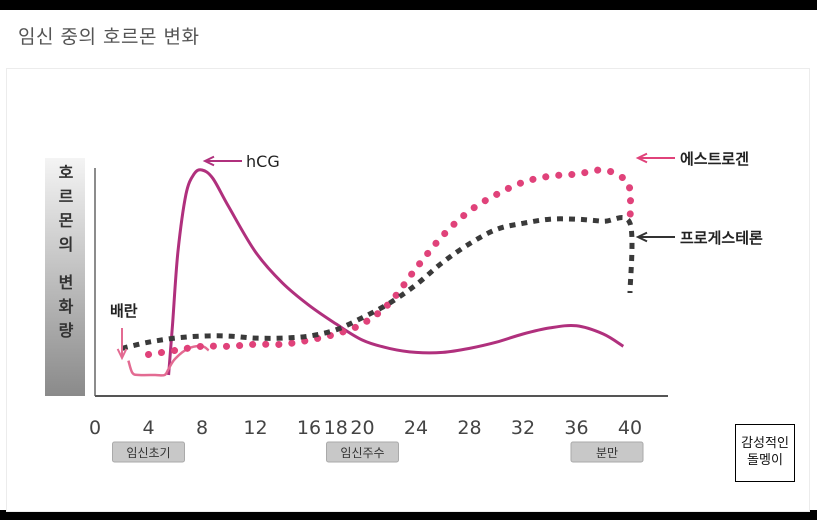 The image size is (817, 520). What do you see at coordinates (66, 220) in the screenshot?
I see `y-axis-label-char: 몬` at bounding box center [66, 220].